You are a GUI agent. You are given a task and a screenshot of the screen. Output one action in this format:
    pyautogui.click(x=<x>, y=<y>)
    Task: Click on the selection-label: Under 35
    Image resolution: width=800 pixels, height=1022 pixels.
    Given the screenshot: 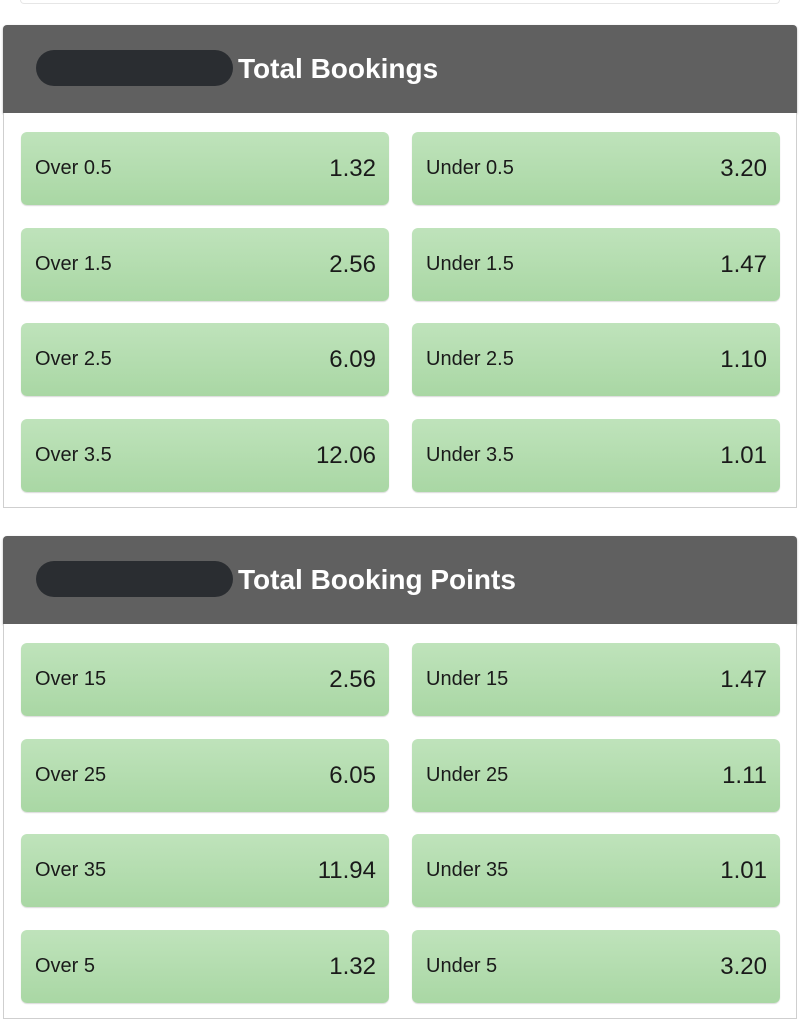 What is the action you would take?
    pyautogui.click(x=467, y=870)
    